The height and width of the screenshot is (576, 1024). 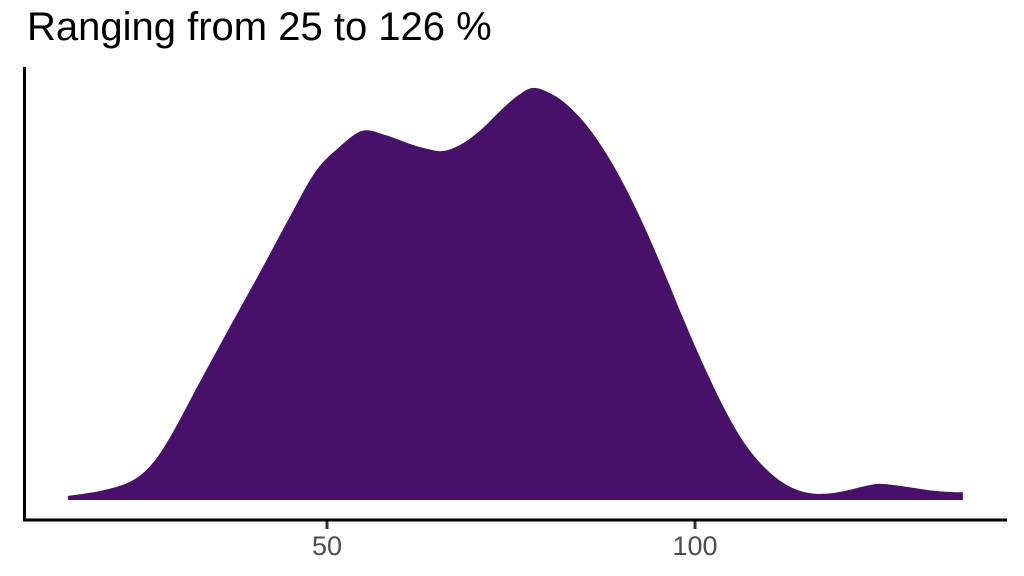 I want to click on x-axis-tick-label: 100, so click(x=694, y=546).